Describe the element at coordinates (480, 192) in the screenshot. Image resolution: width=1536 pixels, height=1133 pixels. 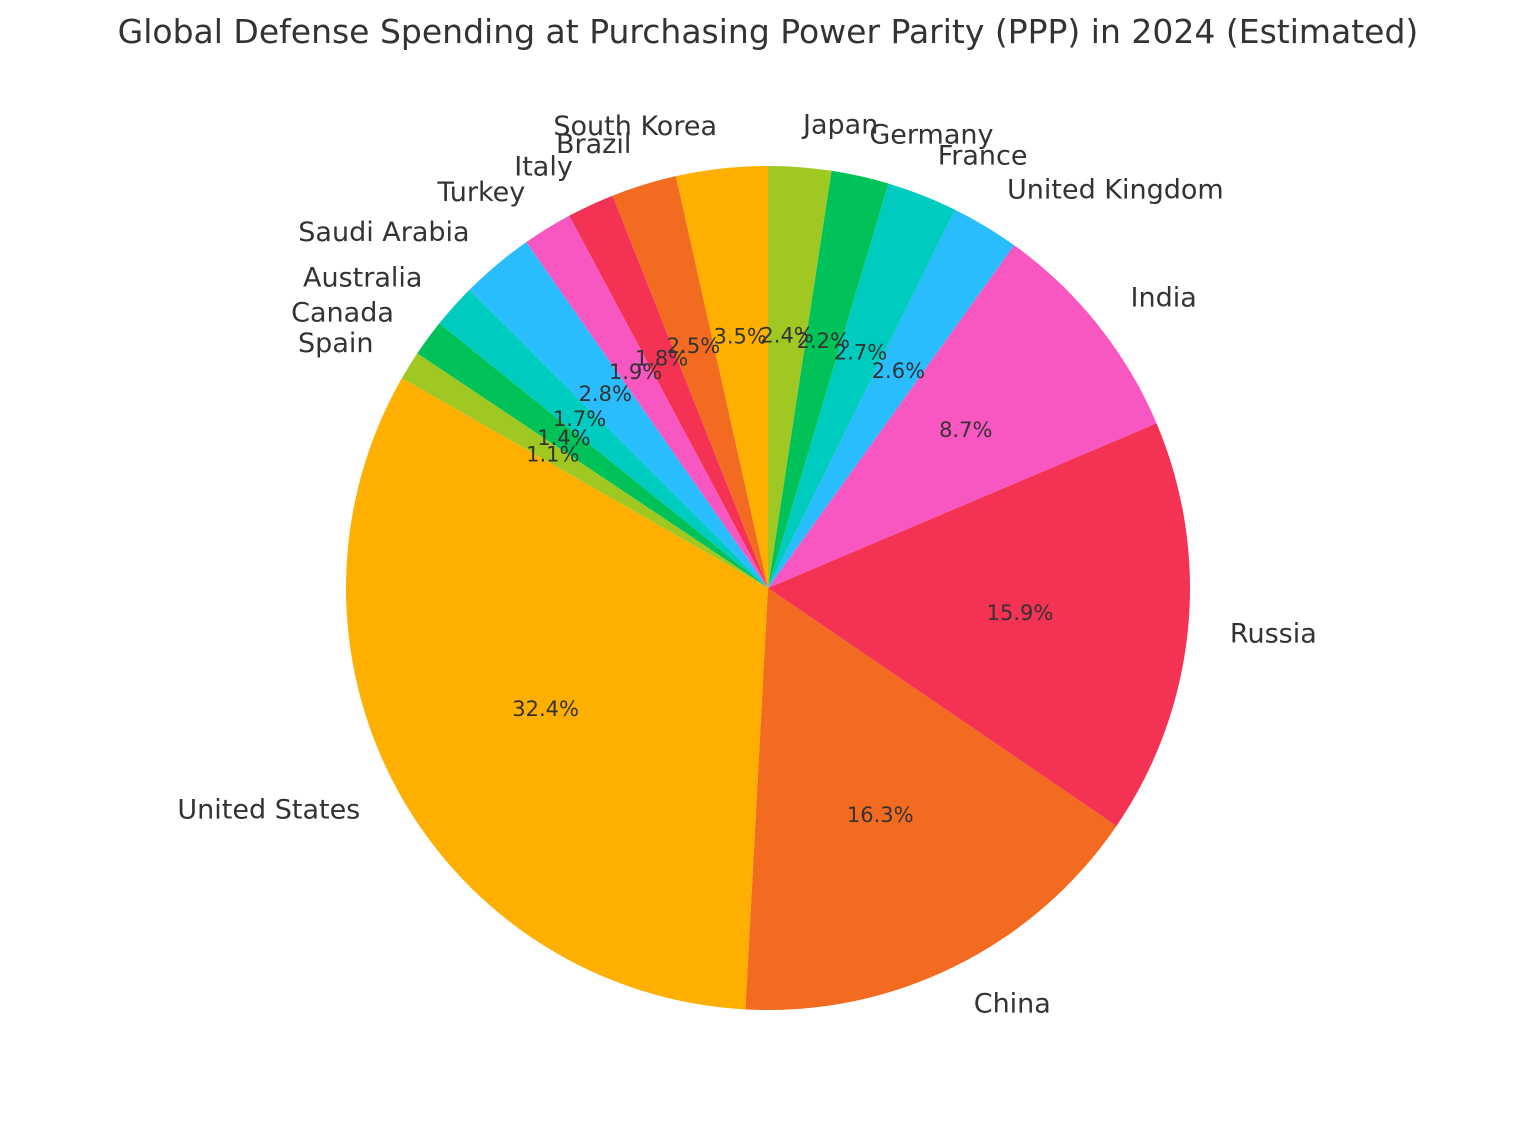
I see `label-turkey: Turkey` at that location.